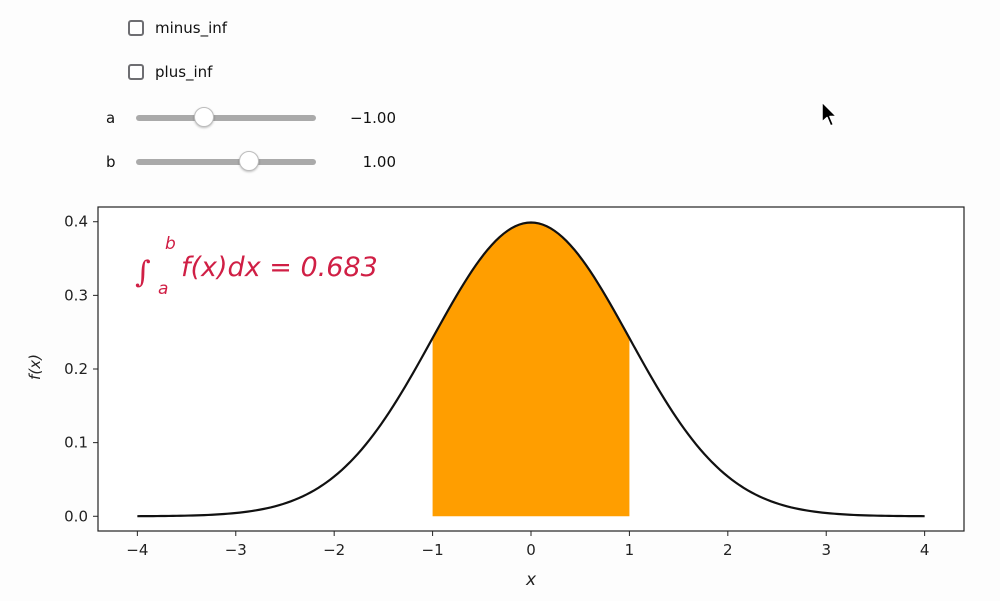  I want to click on integral-lower-limit: a, so click(163, 289).